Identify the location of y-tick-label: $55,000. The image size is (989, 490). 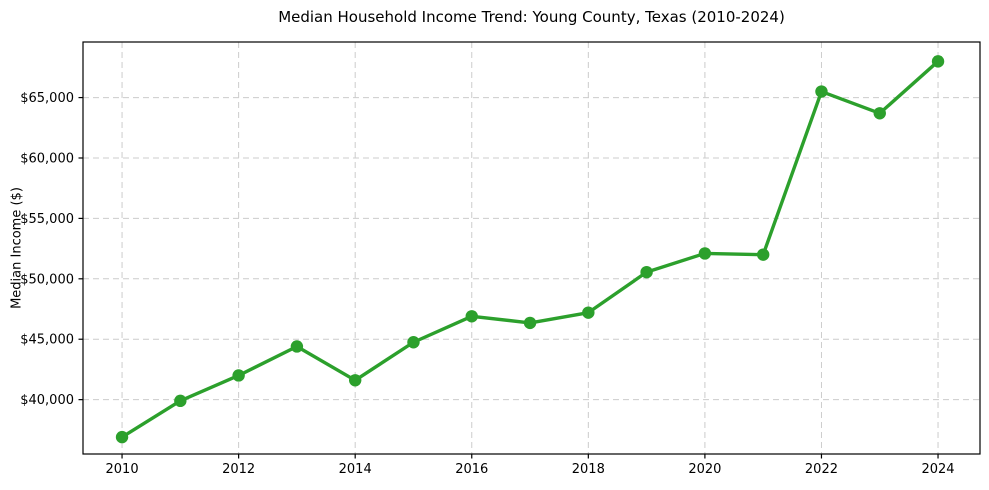
(47, 219).